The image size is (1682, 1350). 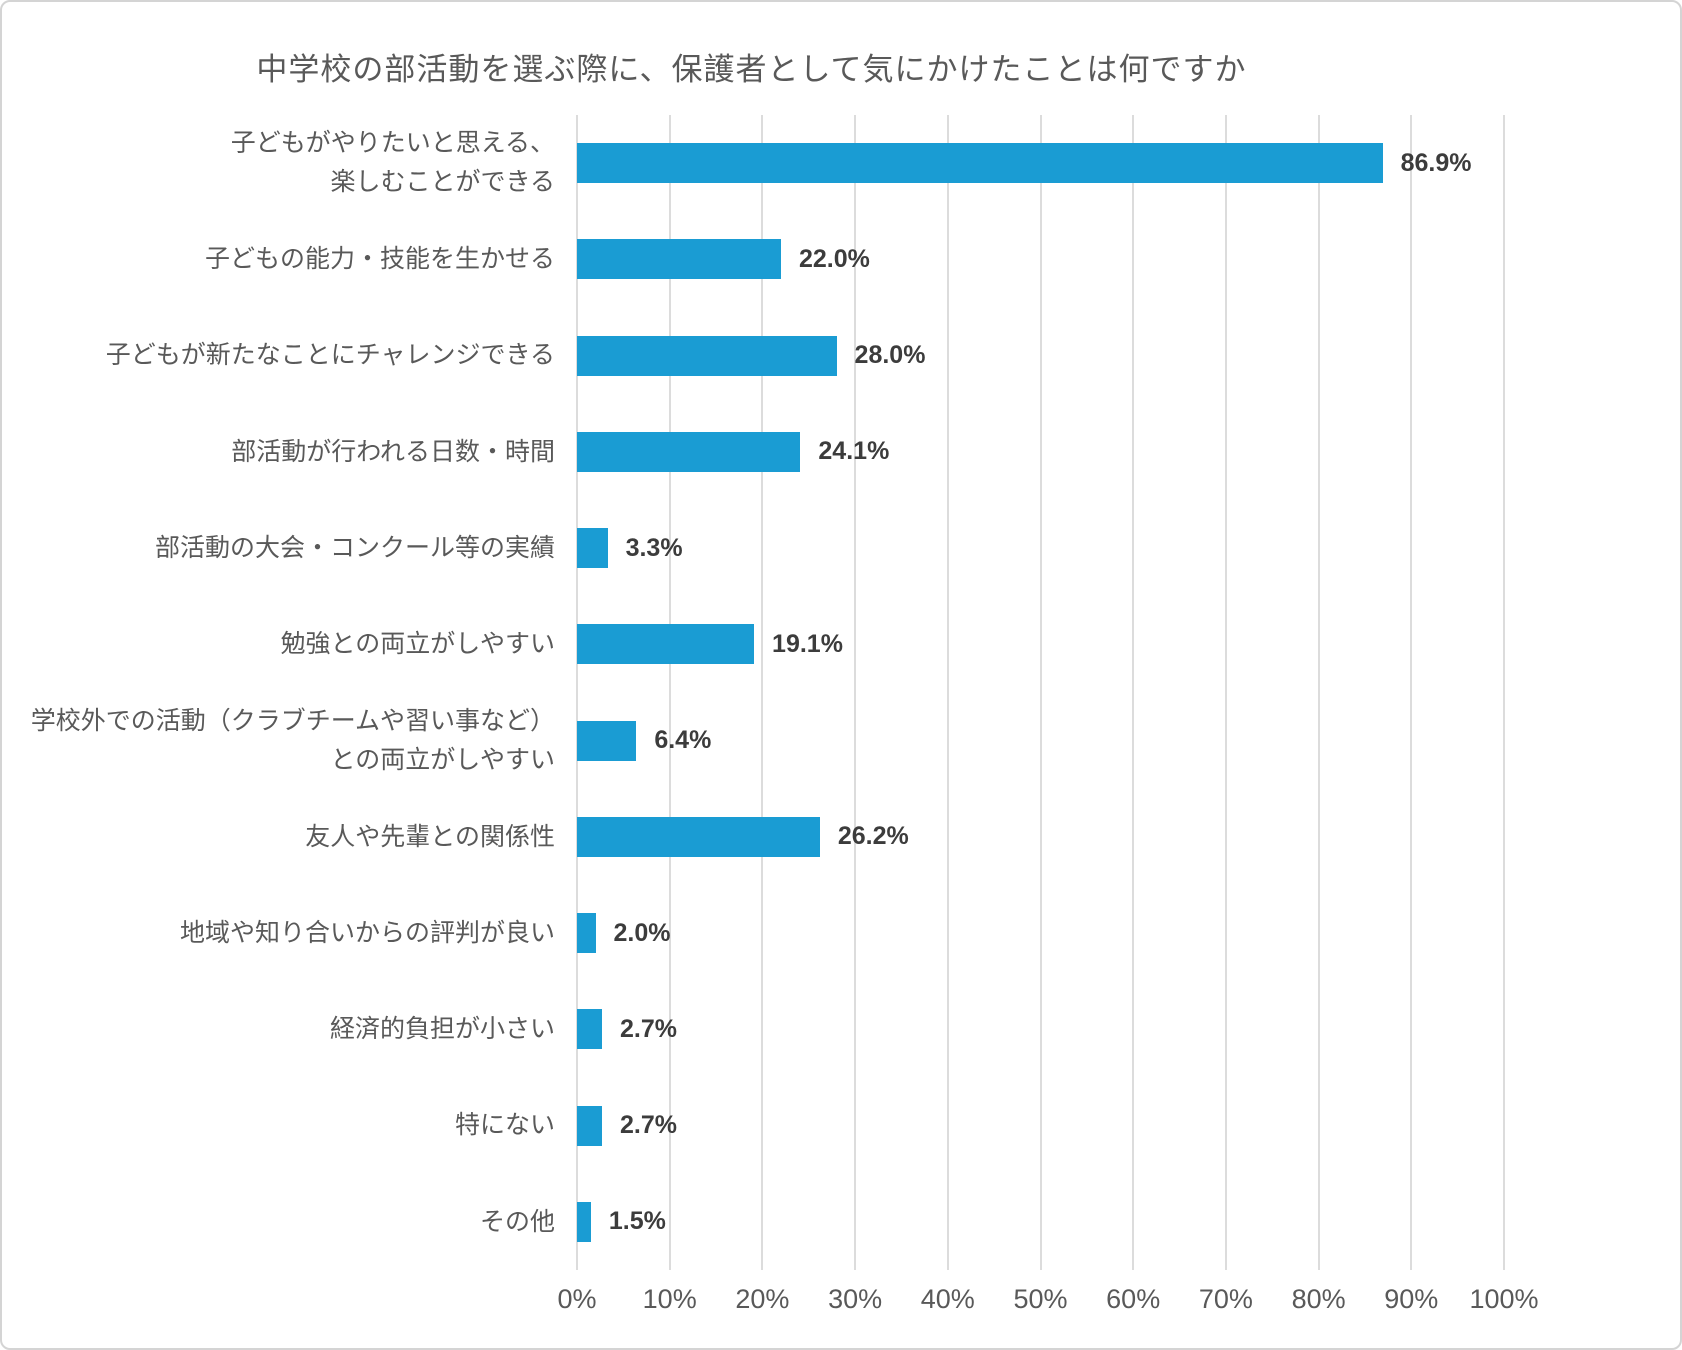 I want to click on category-label-line: 勉強との両立がしやすい, so click(x=417, y=644).